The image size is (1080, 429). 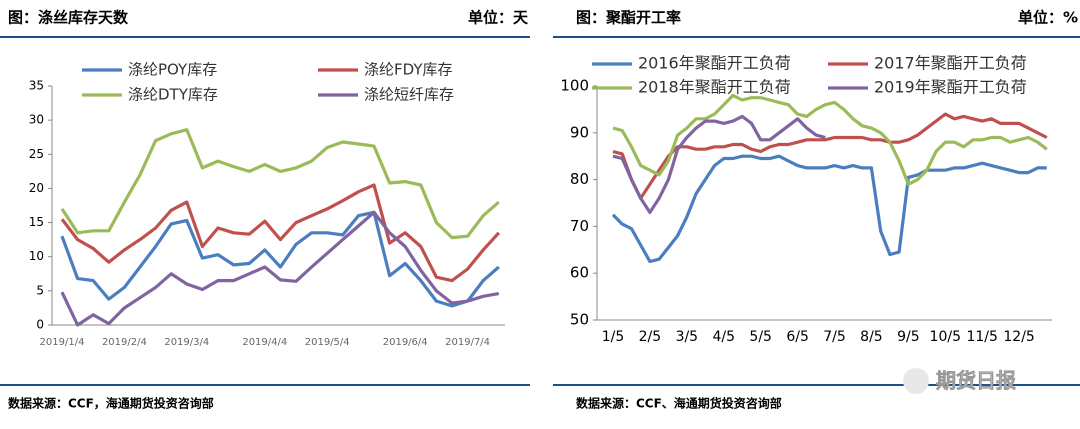 What do you see at coordinates (579, 179) in the screenshot?
I see `y-tick-label: 80` at bounding box center [579, 179].